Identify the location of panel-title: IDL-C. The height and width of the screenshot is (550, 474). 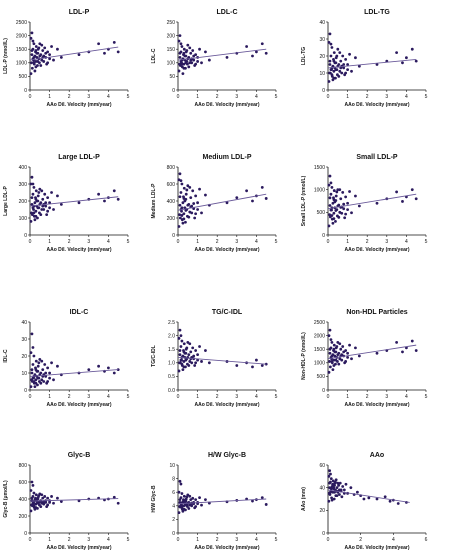
(79, 312).